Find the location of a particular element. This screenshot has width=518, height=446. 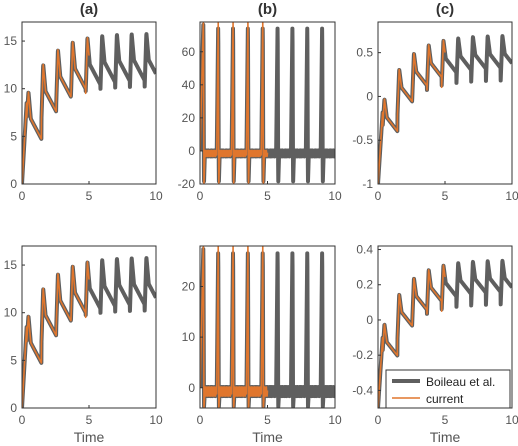

panel-title: (b) is located at coordinates (267, 9).